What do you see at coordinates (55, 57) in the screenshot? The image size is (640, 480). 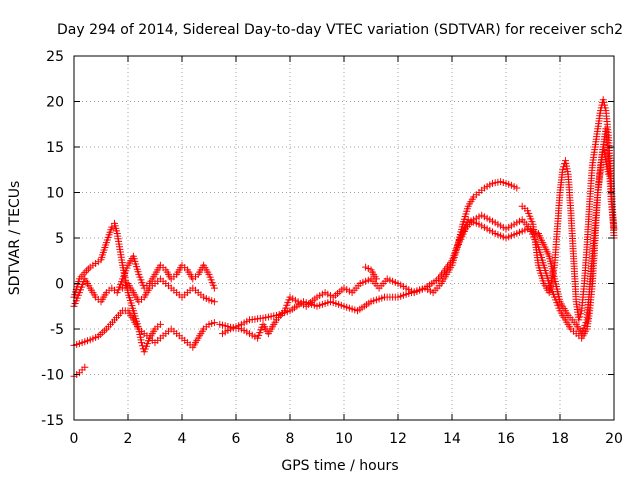 I see `y-tick-label: 25` at bounding box center [55, 57].